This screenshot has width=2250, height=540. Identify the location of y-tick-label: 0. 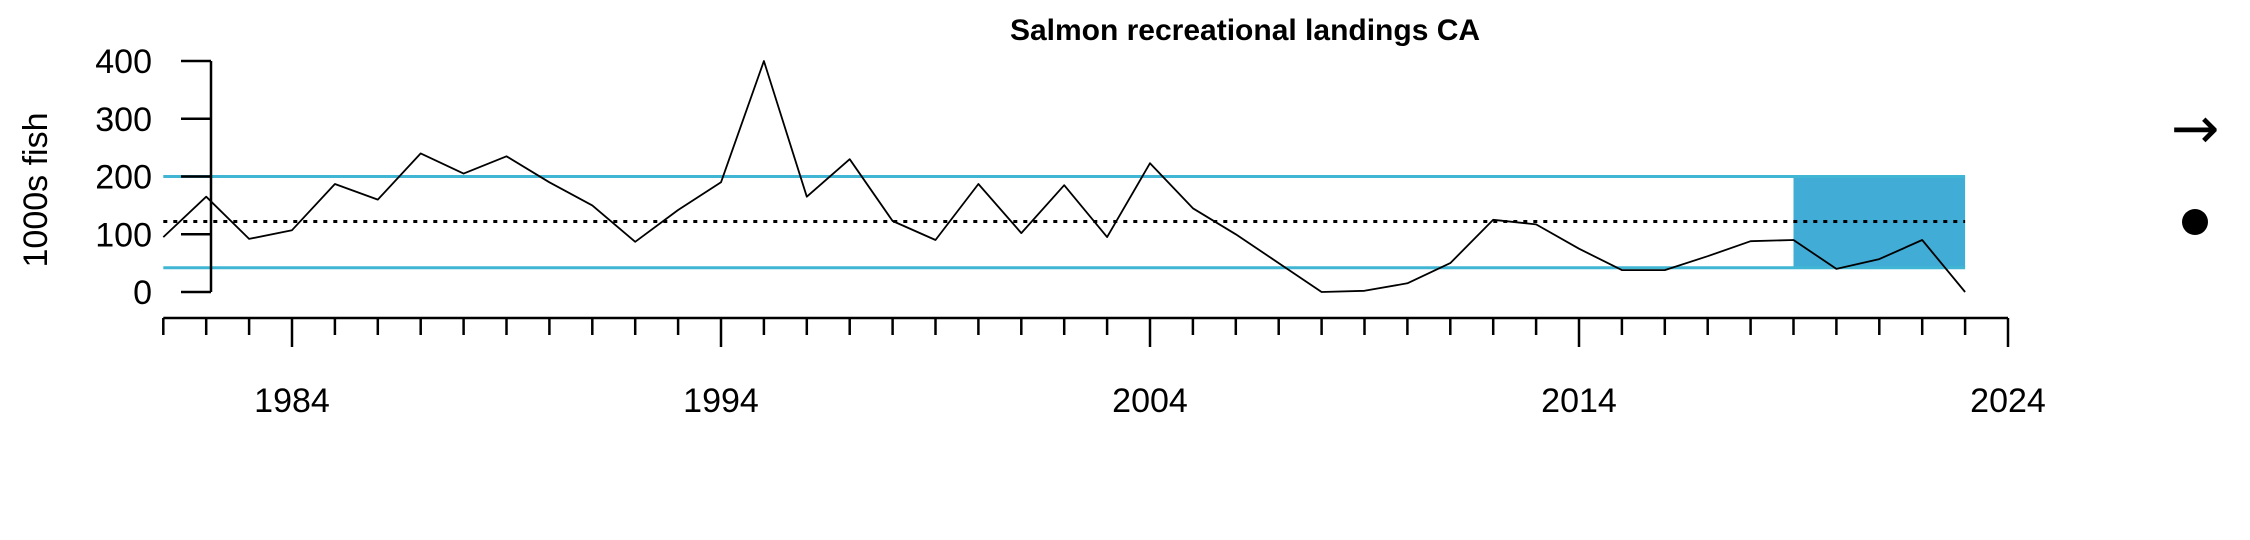
(142, 293).